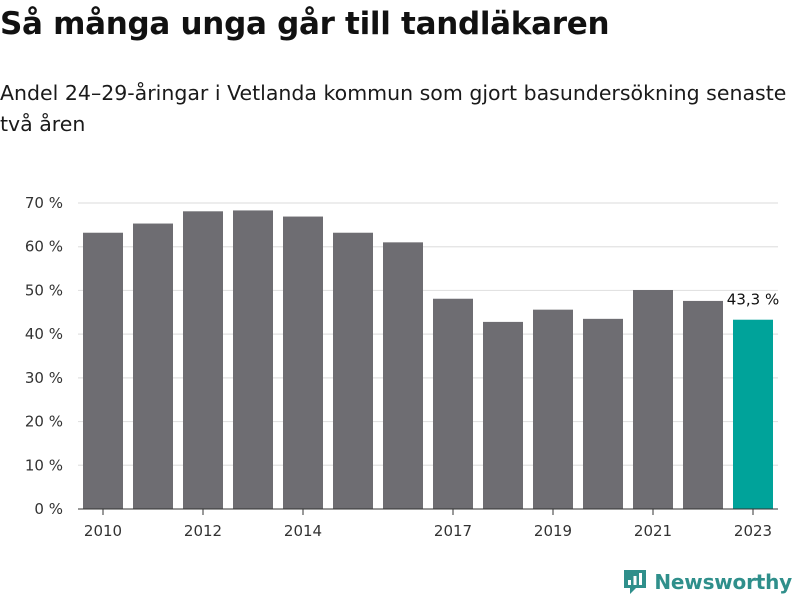  I want to click on brand-logo: Newsworthy, so click(707, 582).